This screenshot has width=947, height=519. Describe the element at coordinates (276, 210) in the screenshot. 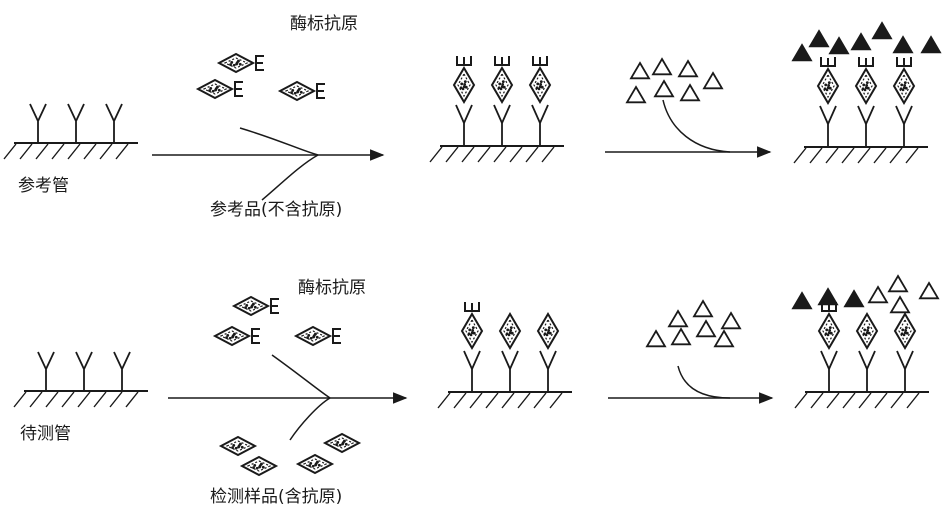

I see `reference-sample-label: 参考品(不含抗原)` at that location.